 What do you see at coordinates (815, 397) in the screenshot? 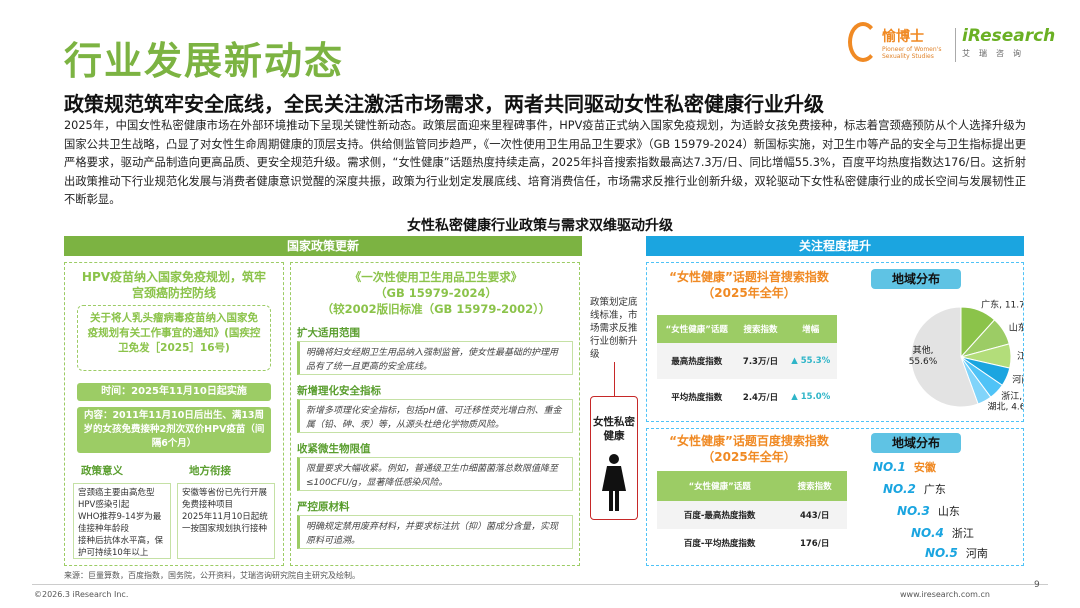
I see `douyin-growth-value: 15.0%` at bounding box center [815, 397].